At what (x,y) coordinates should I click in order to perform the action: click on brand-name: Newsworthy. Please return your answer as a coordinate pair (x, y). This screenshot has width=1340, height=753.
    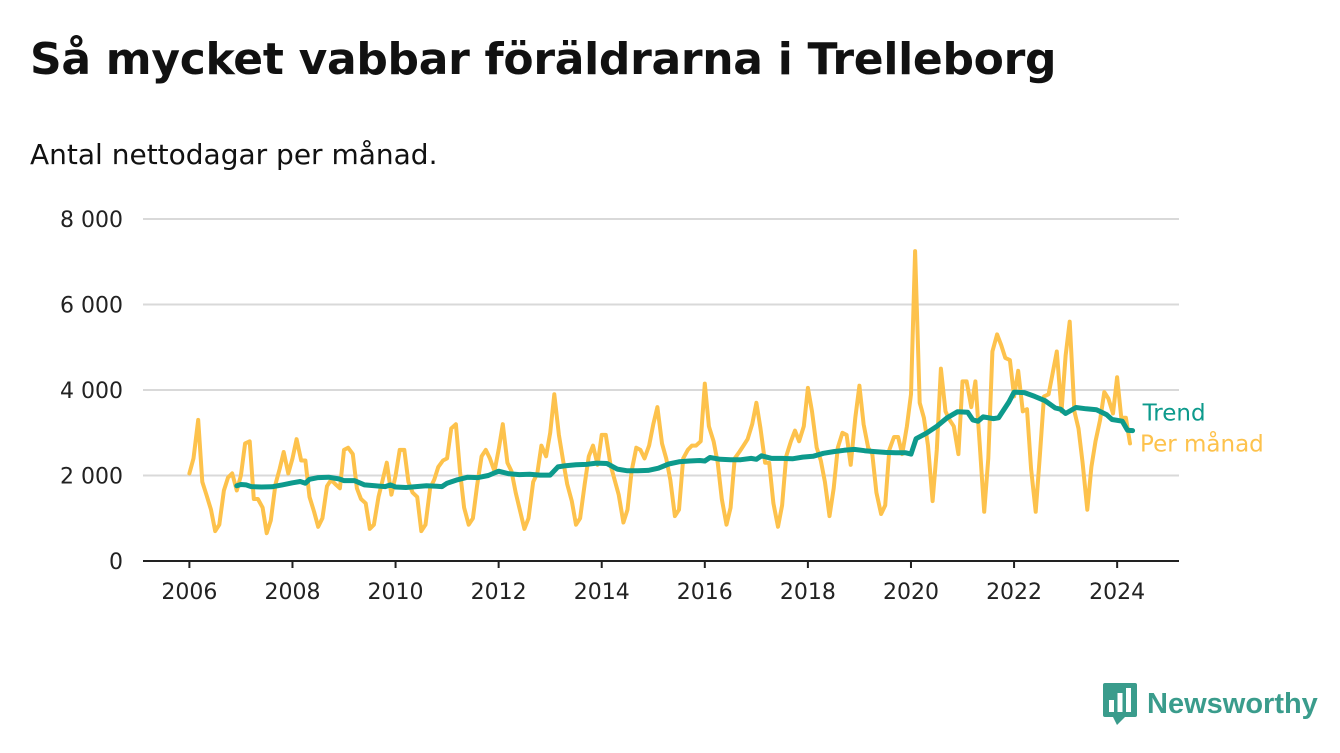
    Looking at the image, I should click on (1232, 703).